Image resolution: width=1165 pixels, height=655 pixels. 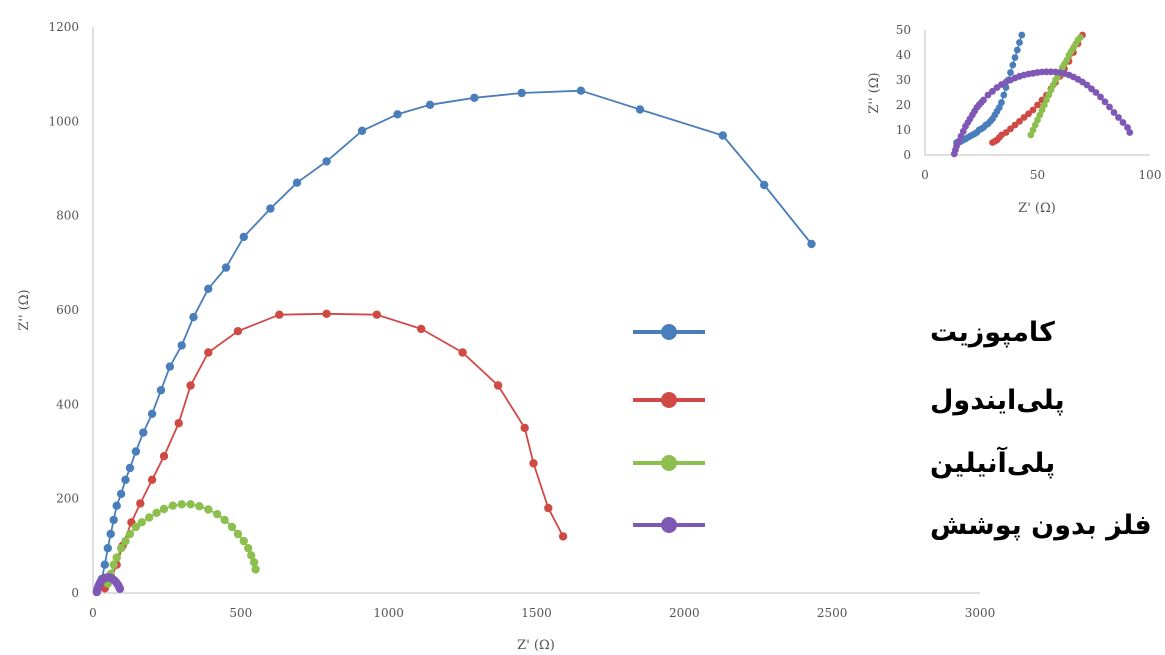 What do you see at coordinates (1037, 175) in the screenshot?
I see `inset-x-tick-label: 50` at bounding box center [1037, 175].